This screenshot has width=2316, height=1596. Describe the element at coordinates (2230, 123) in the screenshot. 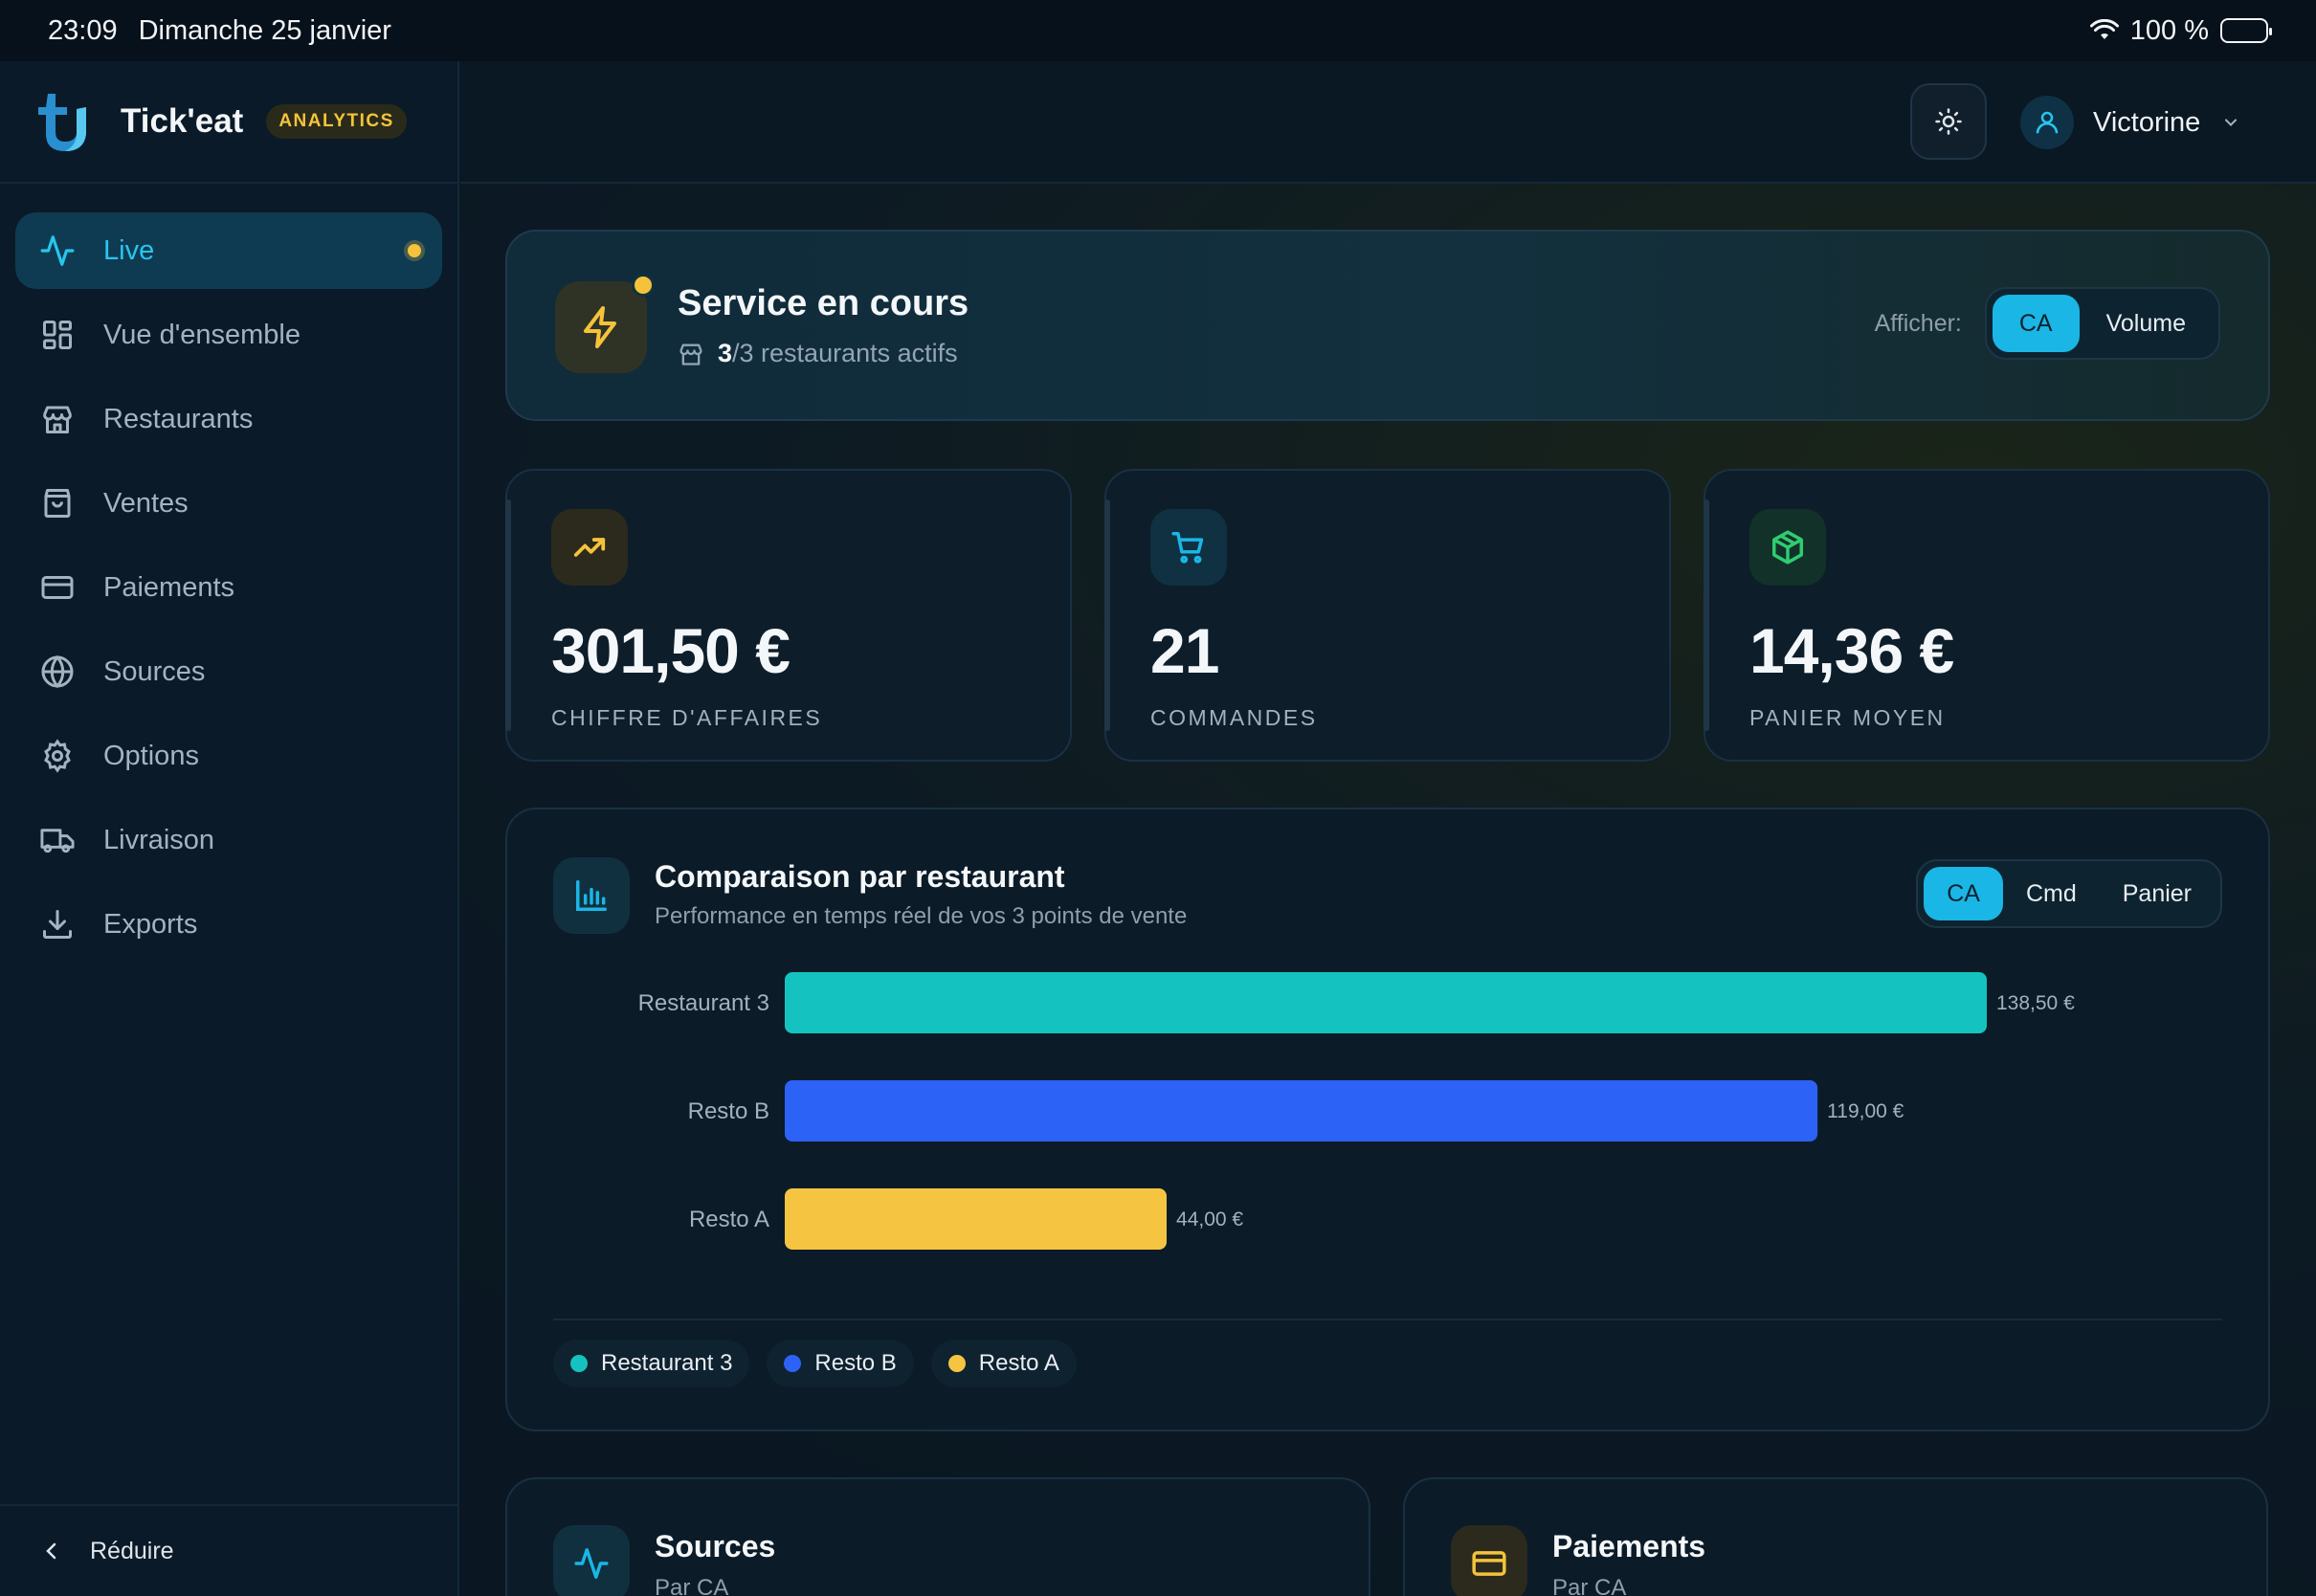

I see `chevron-down-icon` at that location.